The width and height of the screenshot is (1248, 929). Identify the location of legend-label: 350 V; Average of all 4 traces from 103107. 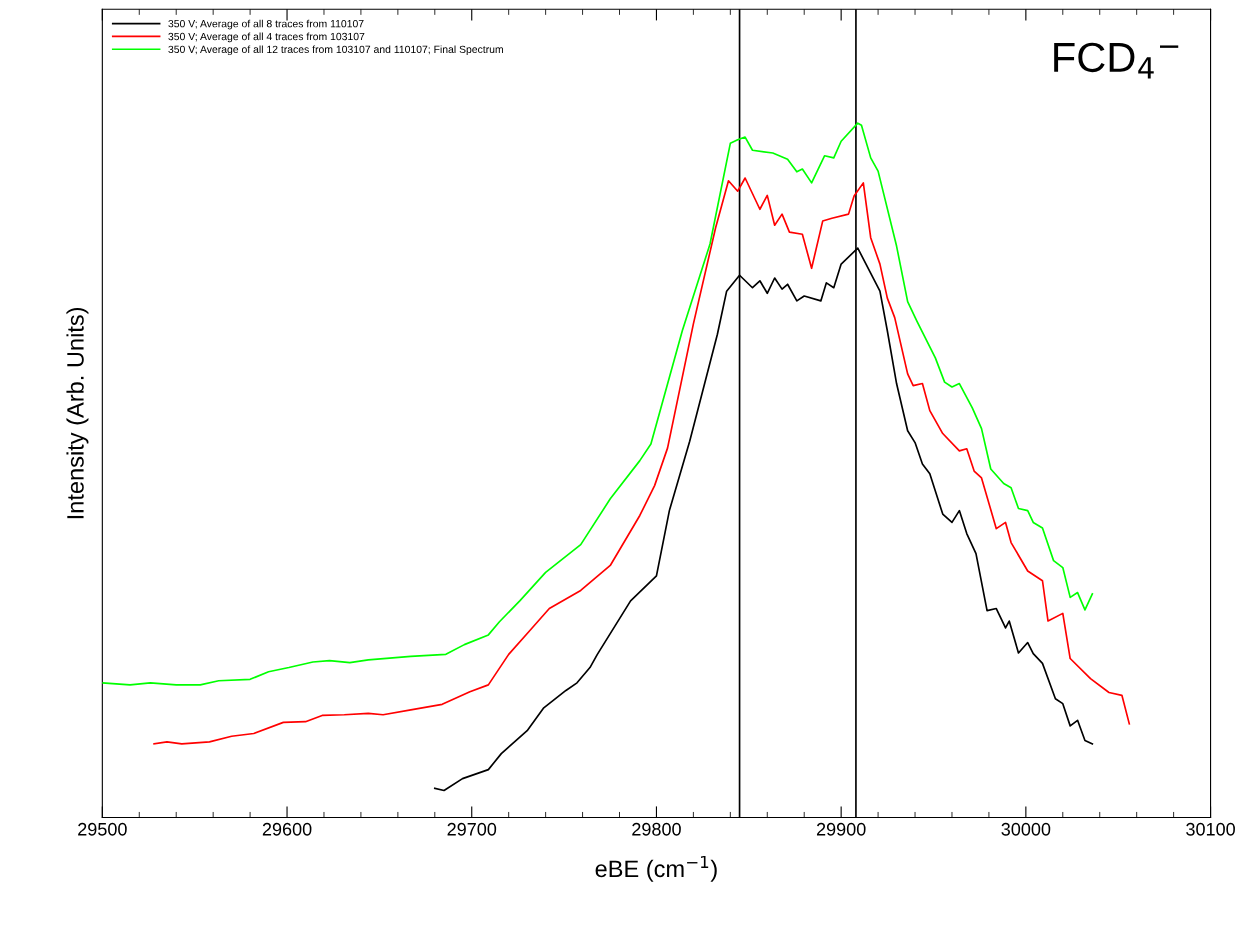
(266, 37).